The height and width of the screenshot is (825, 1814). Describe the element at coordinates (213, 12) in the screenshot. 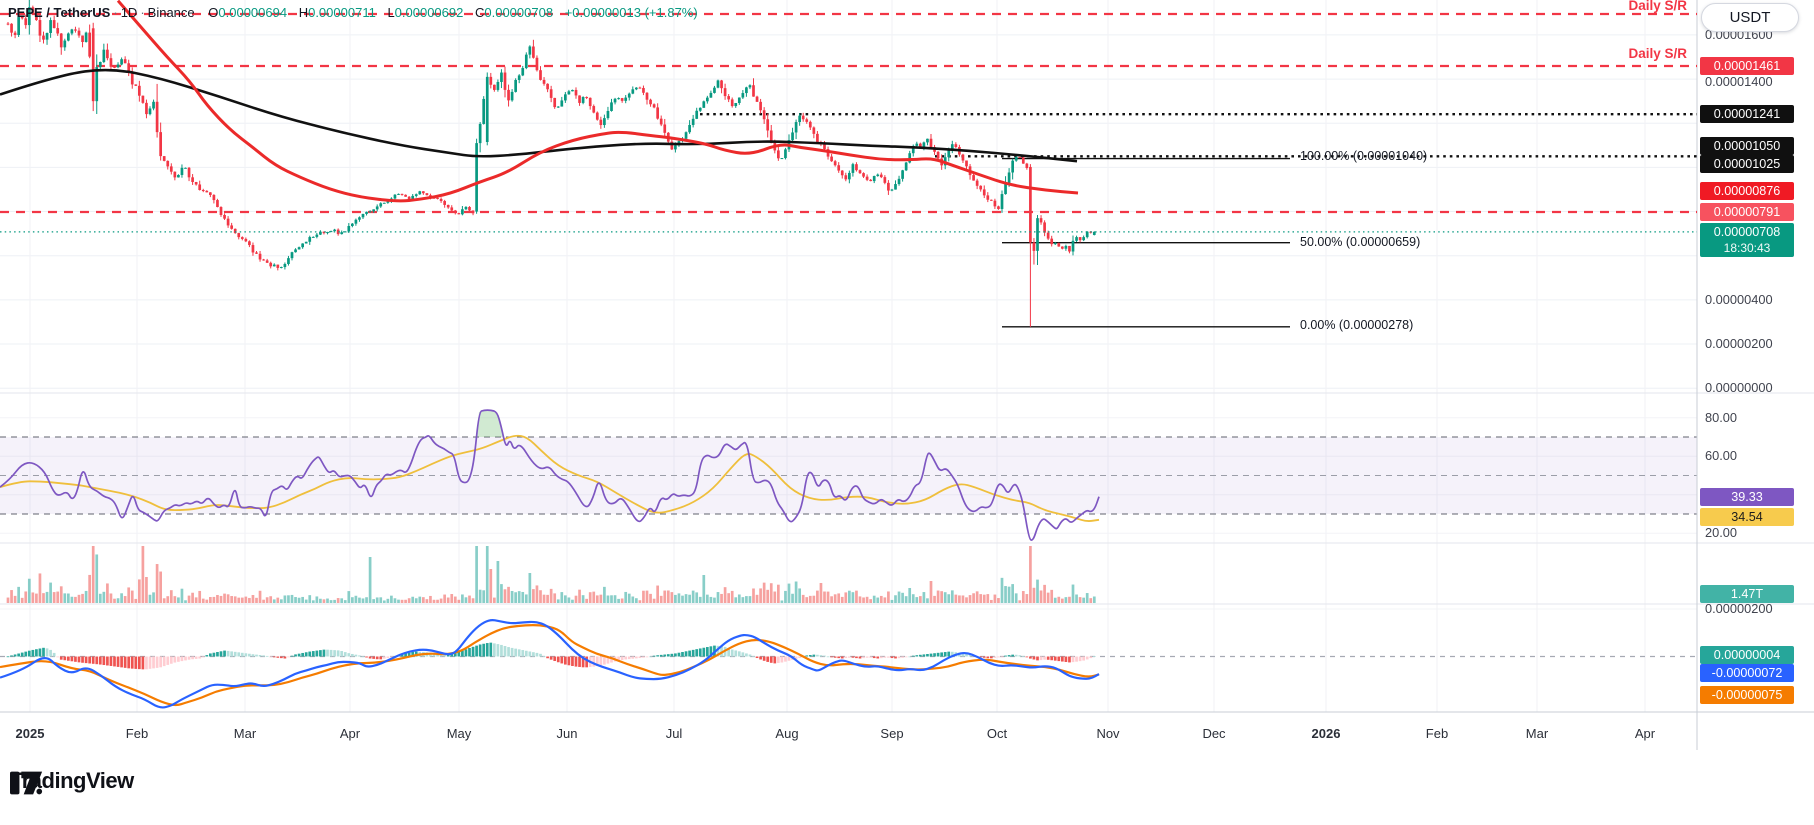

I see `open-key: O` at that location.